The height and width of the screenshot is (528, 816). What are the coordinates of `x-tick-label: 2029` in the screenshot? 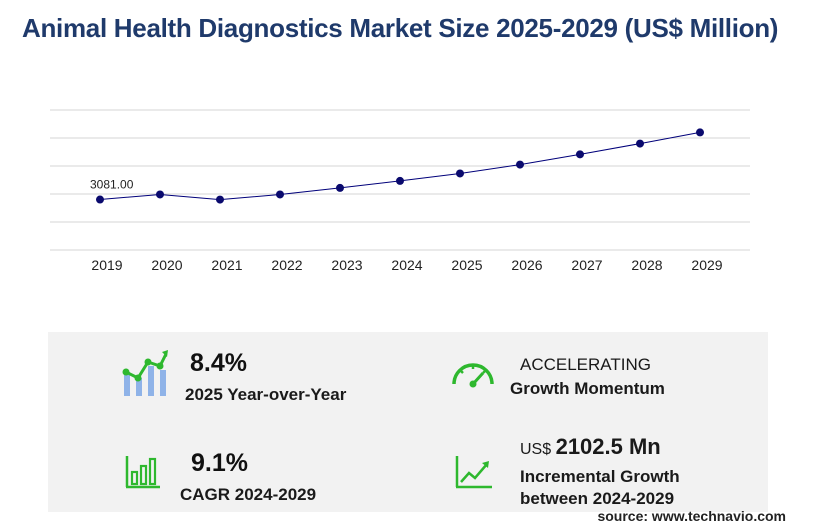 It's located at (706, 265).